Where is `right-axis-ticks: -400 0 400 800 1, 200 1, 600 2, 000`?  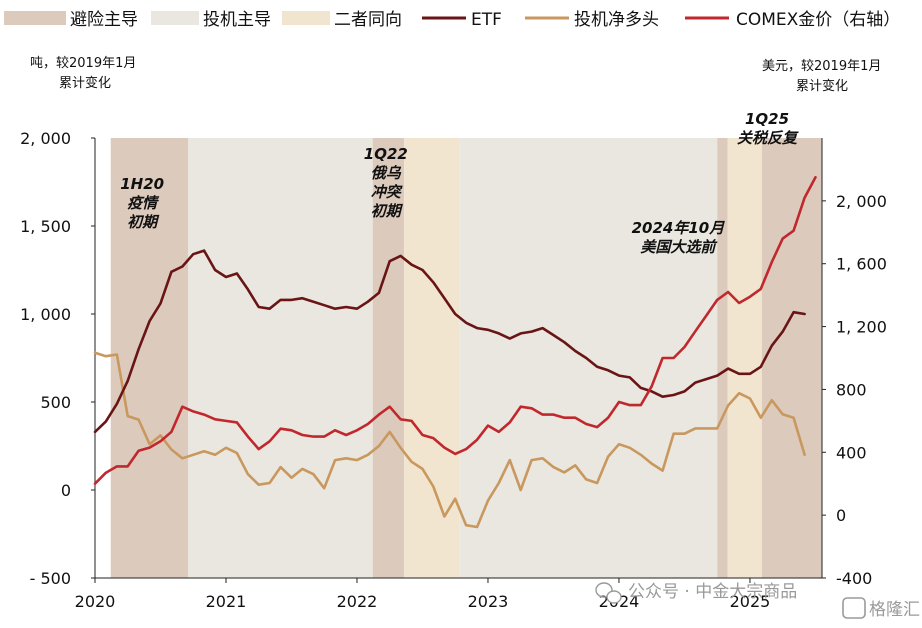
right-axis-ticks: -400 0 400 800 1, 200 1, 600 2, 000 is located at coordinates (854, 363).